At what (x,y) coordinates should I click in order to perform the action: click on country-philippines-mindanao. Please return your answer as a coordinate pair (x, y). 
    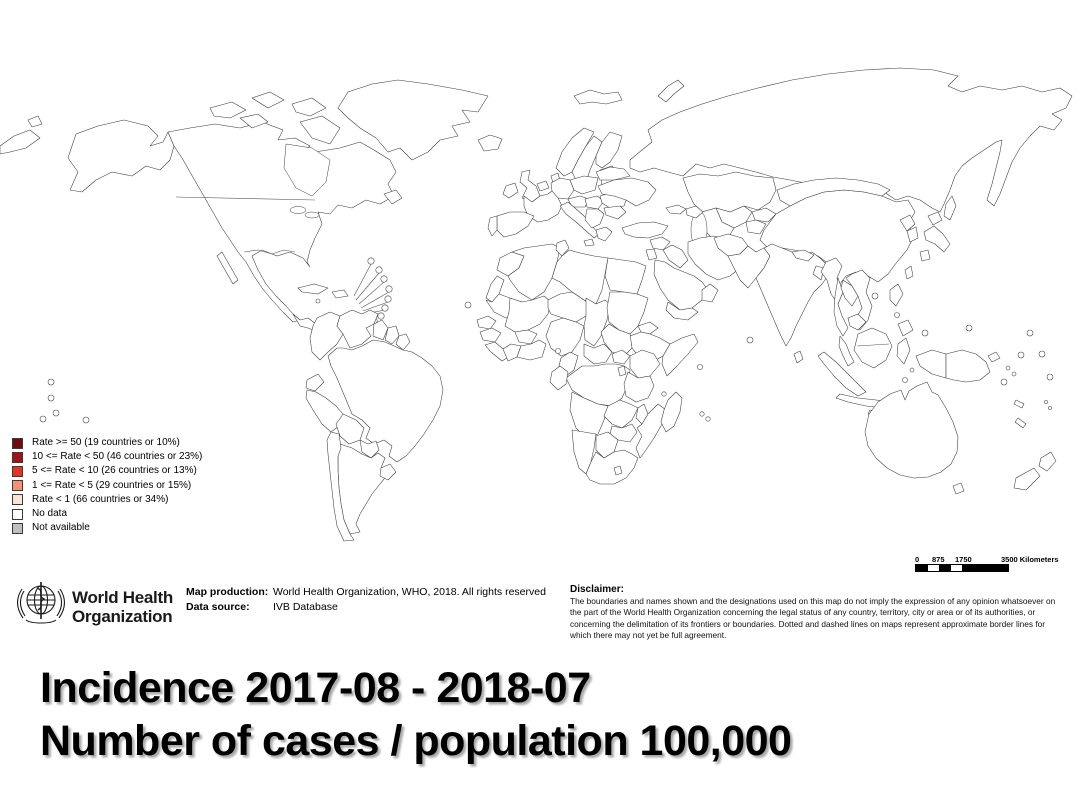
    Looking at the image, I should click on (905, 328).